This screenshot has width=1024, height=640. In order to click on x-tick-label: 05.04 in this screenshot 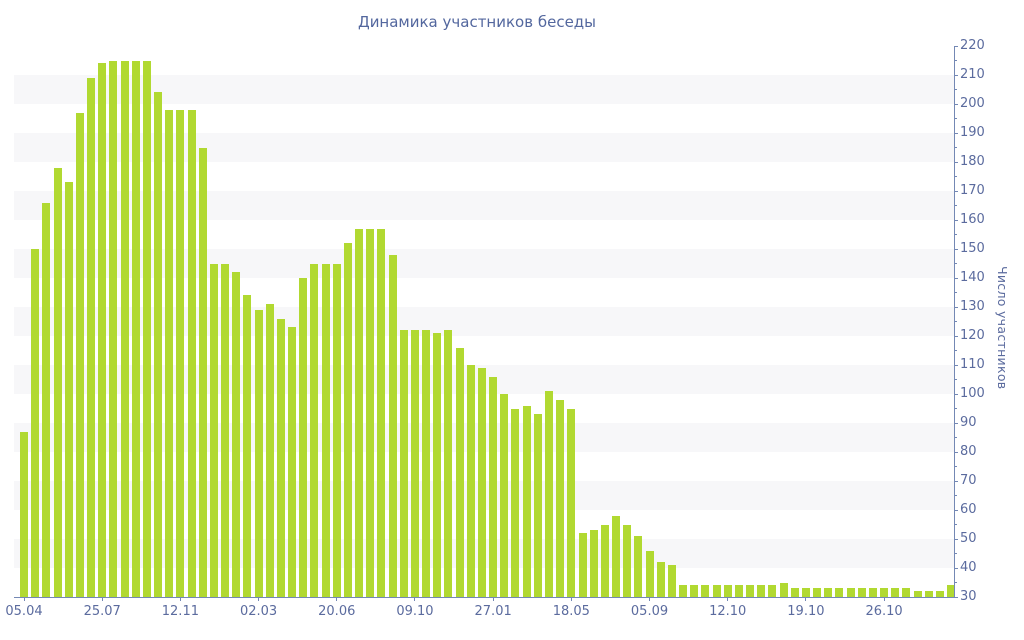, I will do `click(24, 611)`.